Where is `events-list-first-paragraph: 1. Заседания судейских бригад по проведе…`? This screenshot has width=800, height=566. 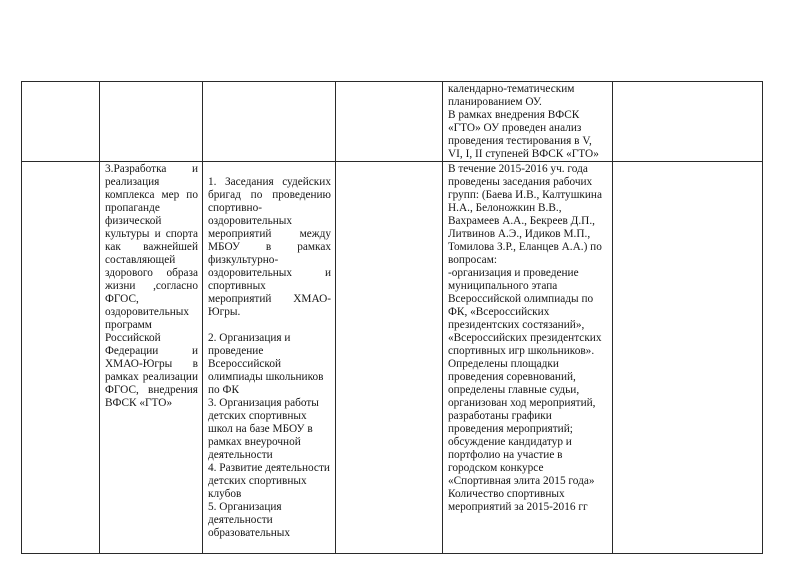 events-list-first-paragraph: 1. Заседания судейских бригад по проведе… is located at coordinates (269, 247).